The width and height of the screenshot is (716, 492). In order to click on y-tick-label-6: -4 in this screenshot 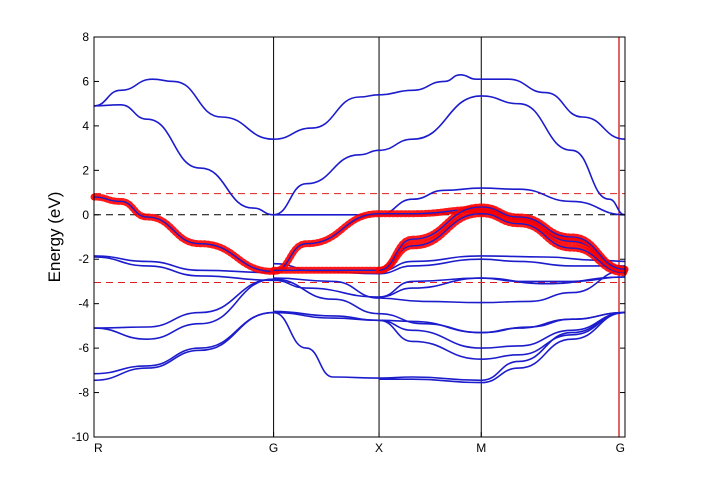, I will do `click(83, 304)`.